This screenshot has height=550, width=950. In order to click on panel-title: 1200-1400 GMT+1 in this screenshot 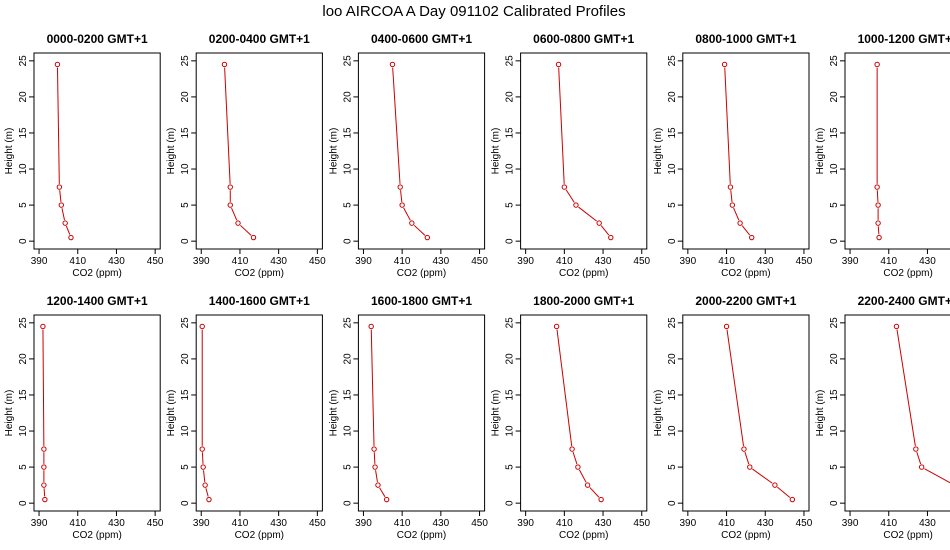, I will do `click(97, 301)`.